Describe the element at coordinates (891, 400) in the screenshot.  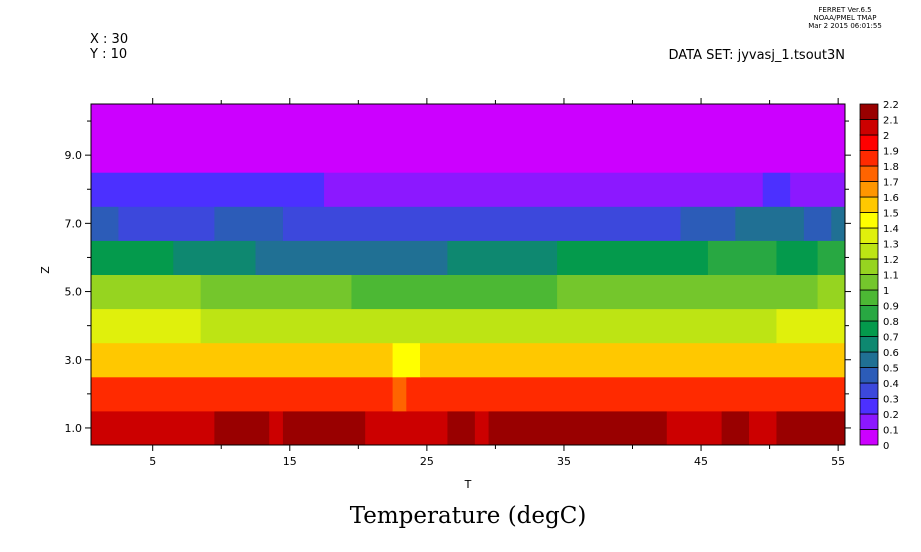
I see `colorbar-label: 0.3` at that location.